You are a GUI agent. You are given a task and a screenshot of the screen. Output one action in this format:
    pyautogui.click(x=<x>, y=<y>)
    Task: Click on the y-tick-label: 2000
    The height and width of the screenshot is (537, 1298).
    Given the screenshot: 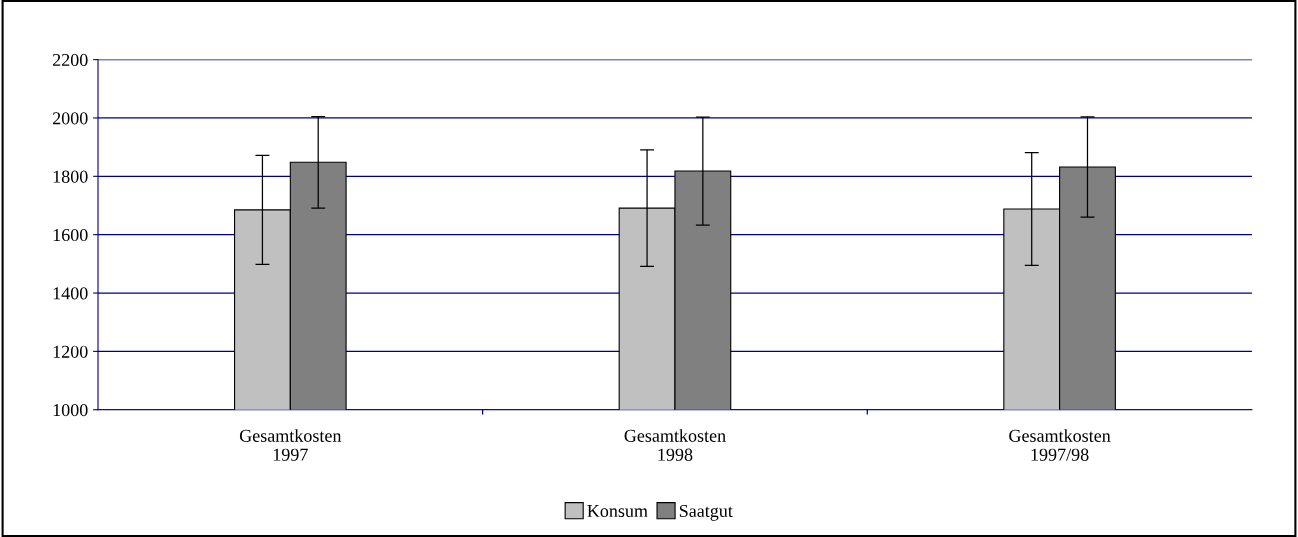 What is the action you would take?
    pyautogui.click(x=70, y=118)
    